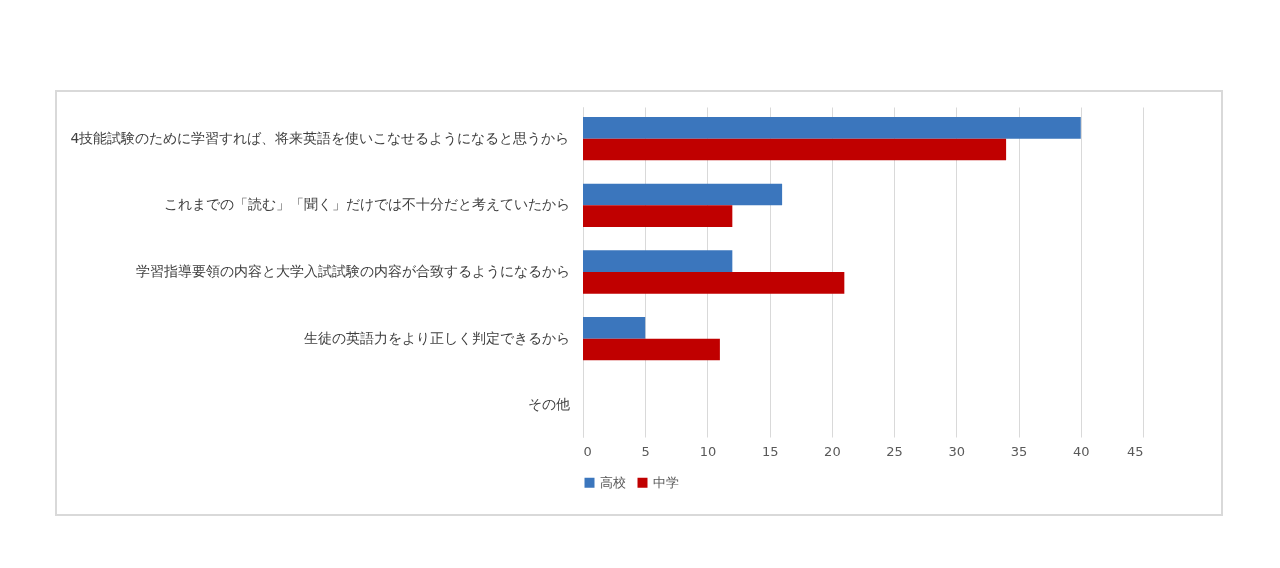 The height and width of the screenshot is (568, 1280). What do you see at coordinates (587, 451) in the screenshot?
I see `x-tick-label: 0` at bounding box center [587, 451].